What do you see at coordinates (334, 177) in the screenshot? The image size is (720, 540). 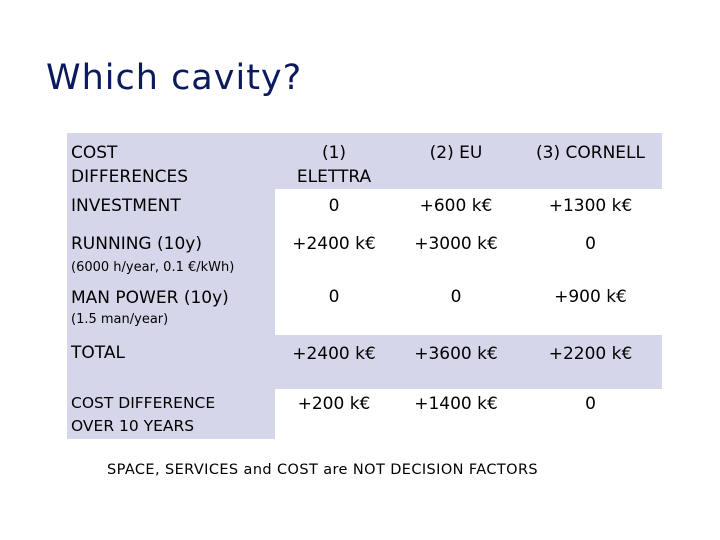 I see `column-header-elettra-line2: ELETTRA` at bounding box center [334, 177].